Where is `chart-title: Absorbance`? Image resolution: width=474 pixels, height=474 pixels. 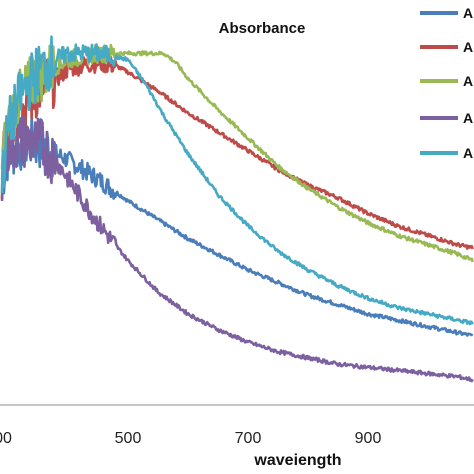
chart-title: Absorbance is located at coordinates (262, 28).